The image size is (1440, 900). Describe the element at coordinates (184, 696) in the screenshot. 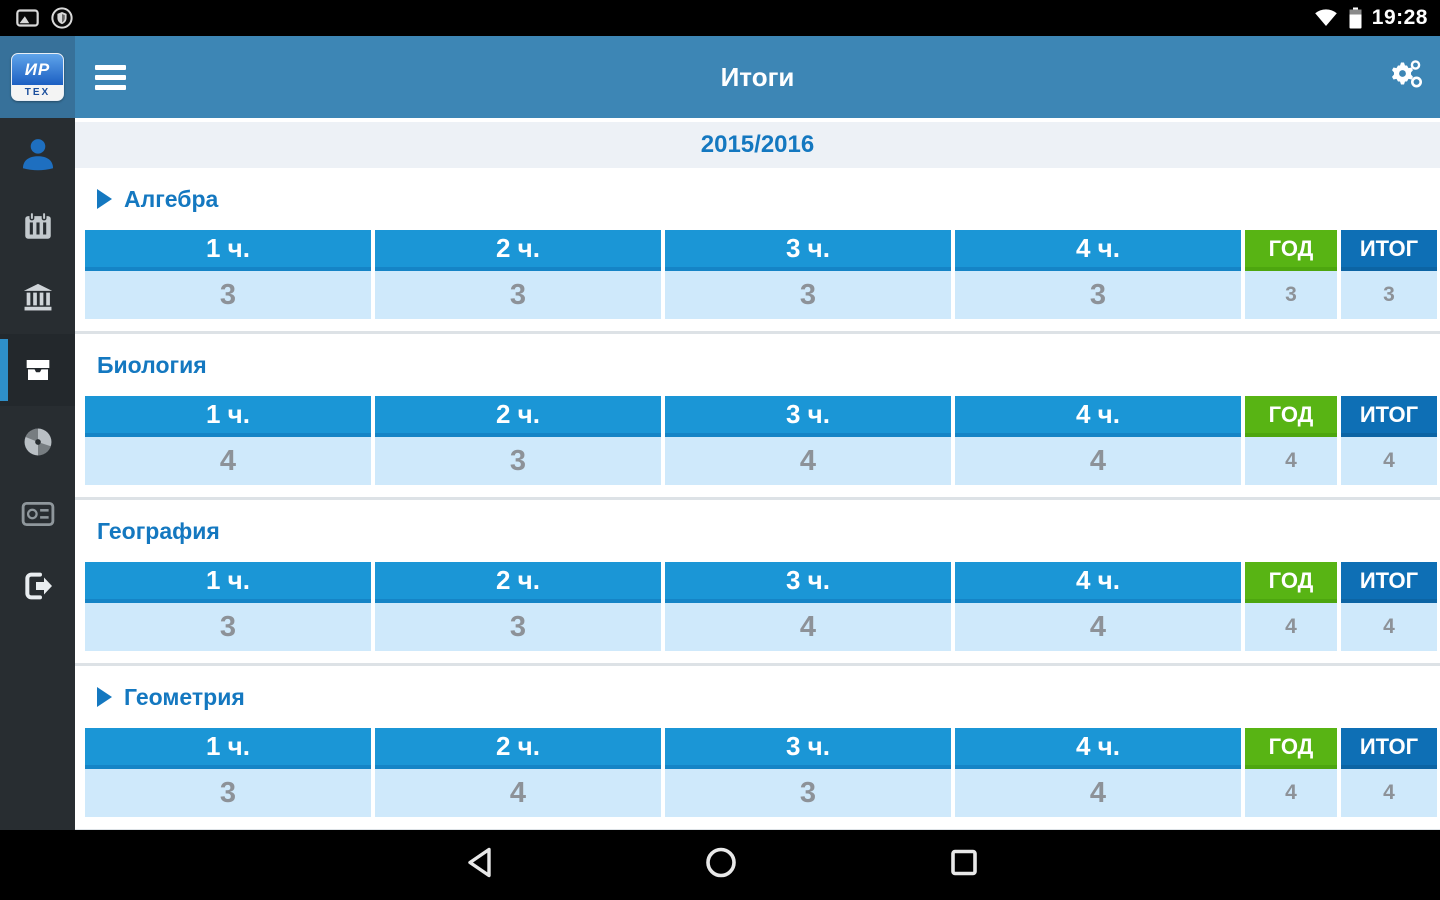

I see `subject-name: Геометрия` at that location.